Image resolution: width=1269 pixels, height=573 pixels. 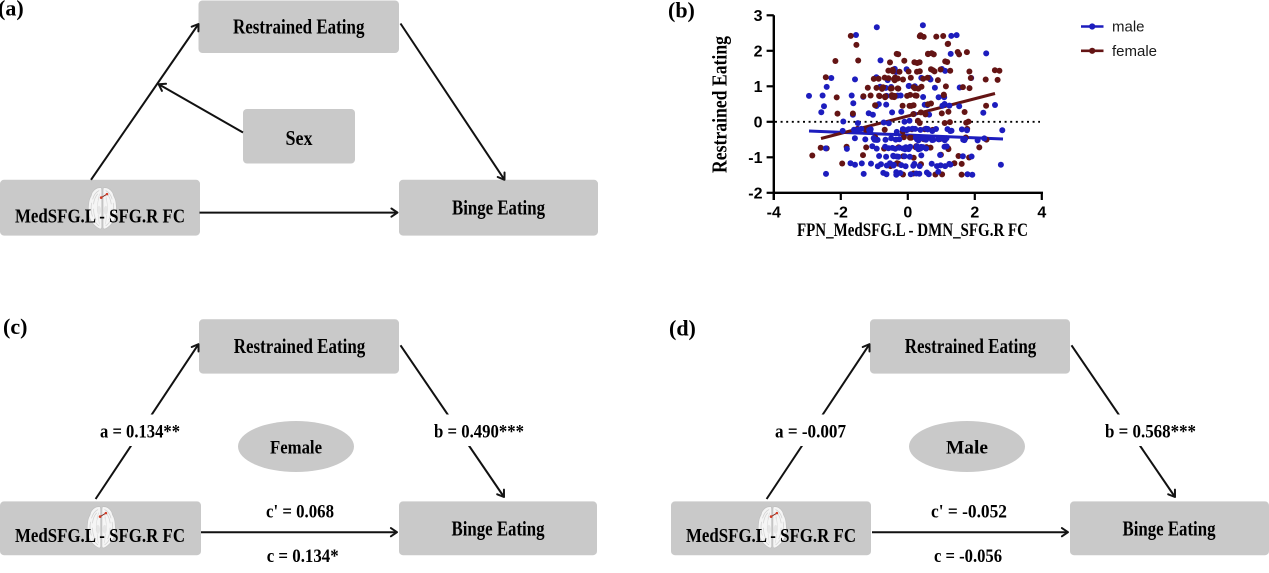 I want to click on svg-text: 1, so click(x=758, y=87).